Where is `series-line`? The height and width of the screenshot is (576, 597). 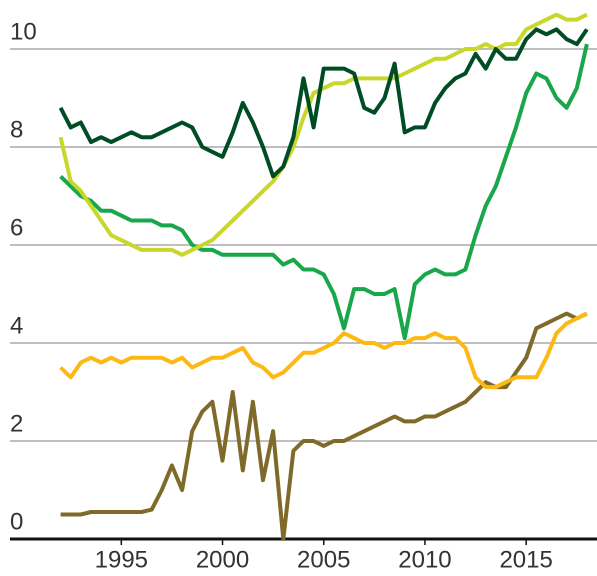 series-line is located at coordinates (323, 350).